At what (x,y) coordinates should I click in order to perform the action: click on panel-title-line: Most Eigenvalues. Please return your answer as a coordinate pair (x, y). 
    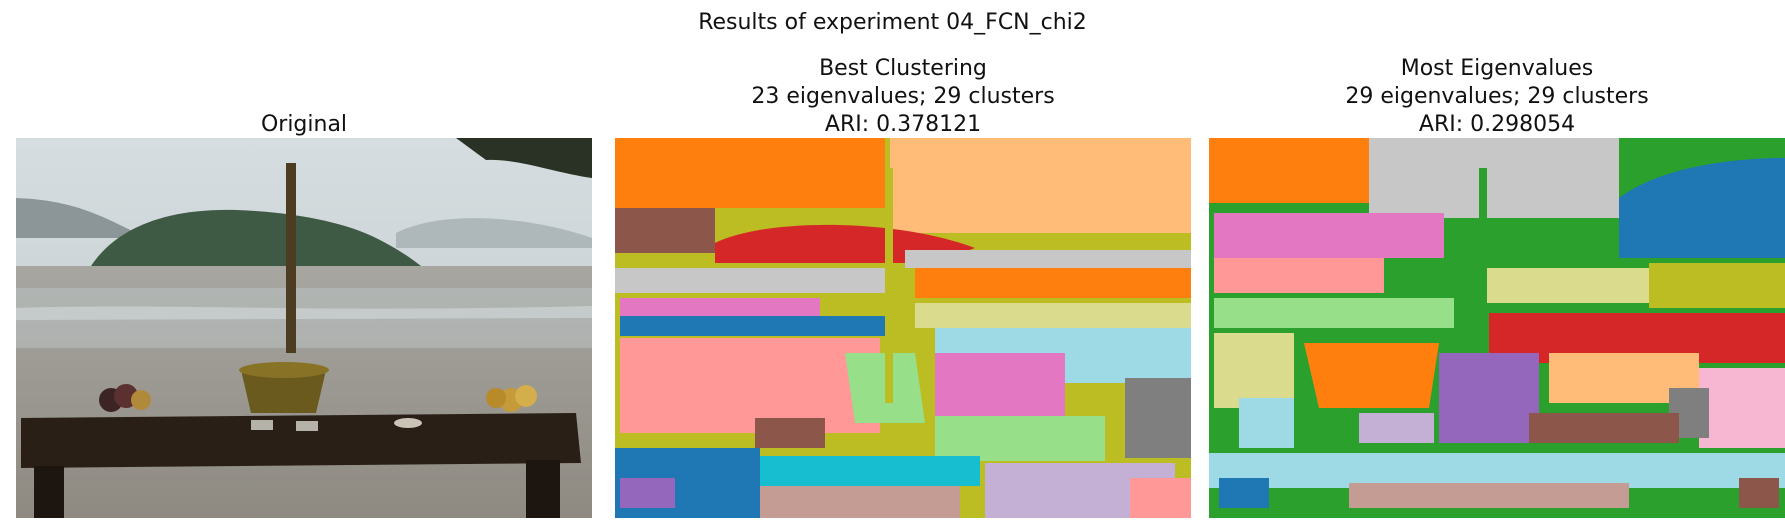
    Looking at the image, I should click on (1497, 68).